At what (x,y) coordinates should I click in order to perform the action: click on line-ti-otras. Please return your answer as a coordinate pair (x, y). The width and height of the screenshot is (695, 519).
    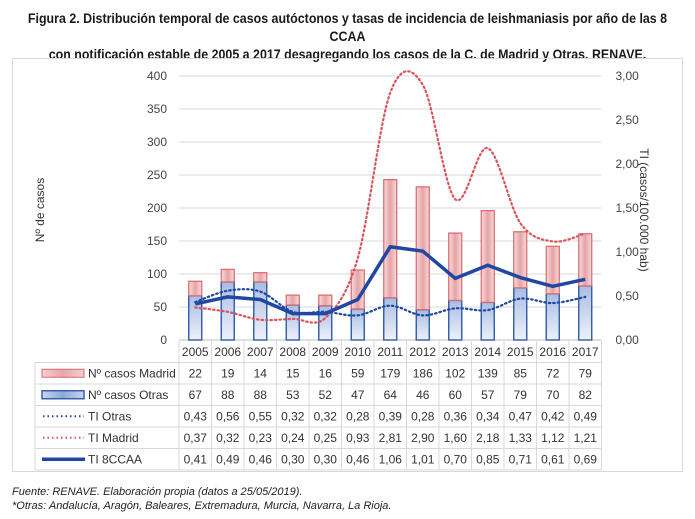
    Looking at the image, I should click on (390, 302).